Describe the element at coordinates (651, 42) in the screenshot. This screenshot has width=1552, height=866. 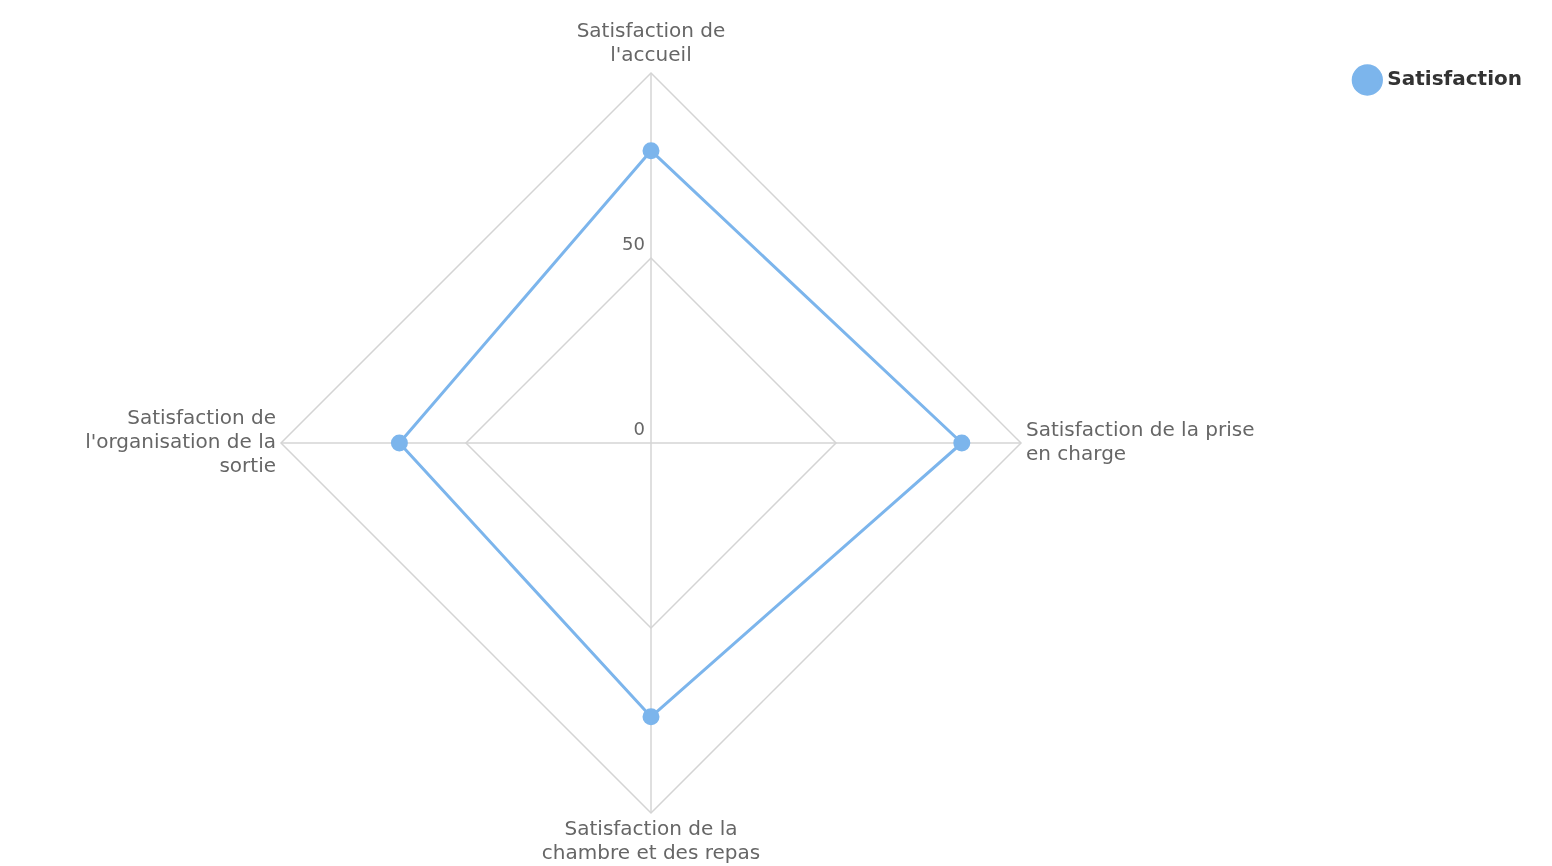
I see `spoke-label: Satisfaction de l'accueil` at that location.